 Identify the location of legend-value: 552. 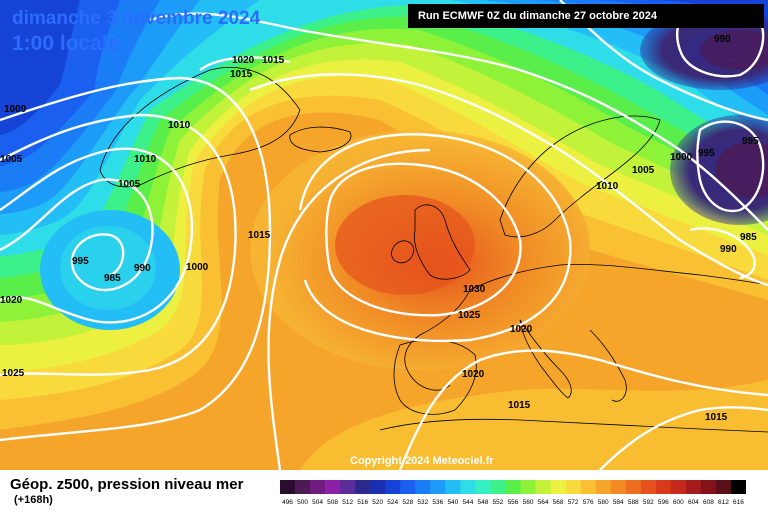
(498, 502).